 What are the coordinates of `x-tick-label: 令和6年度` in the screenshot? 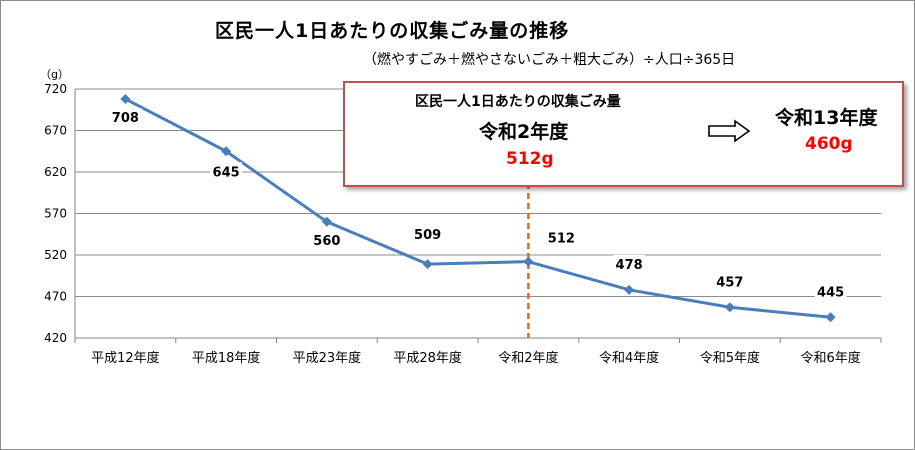 It's located at (830, 358).